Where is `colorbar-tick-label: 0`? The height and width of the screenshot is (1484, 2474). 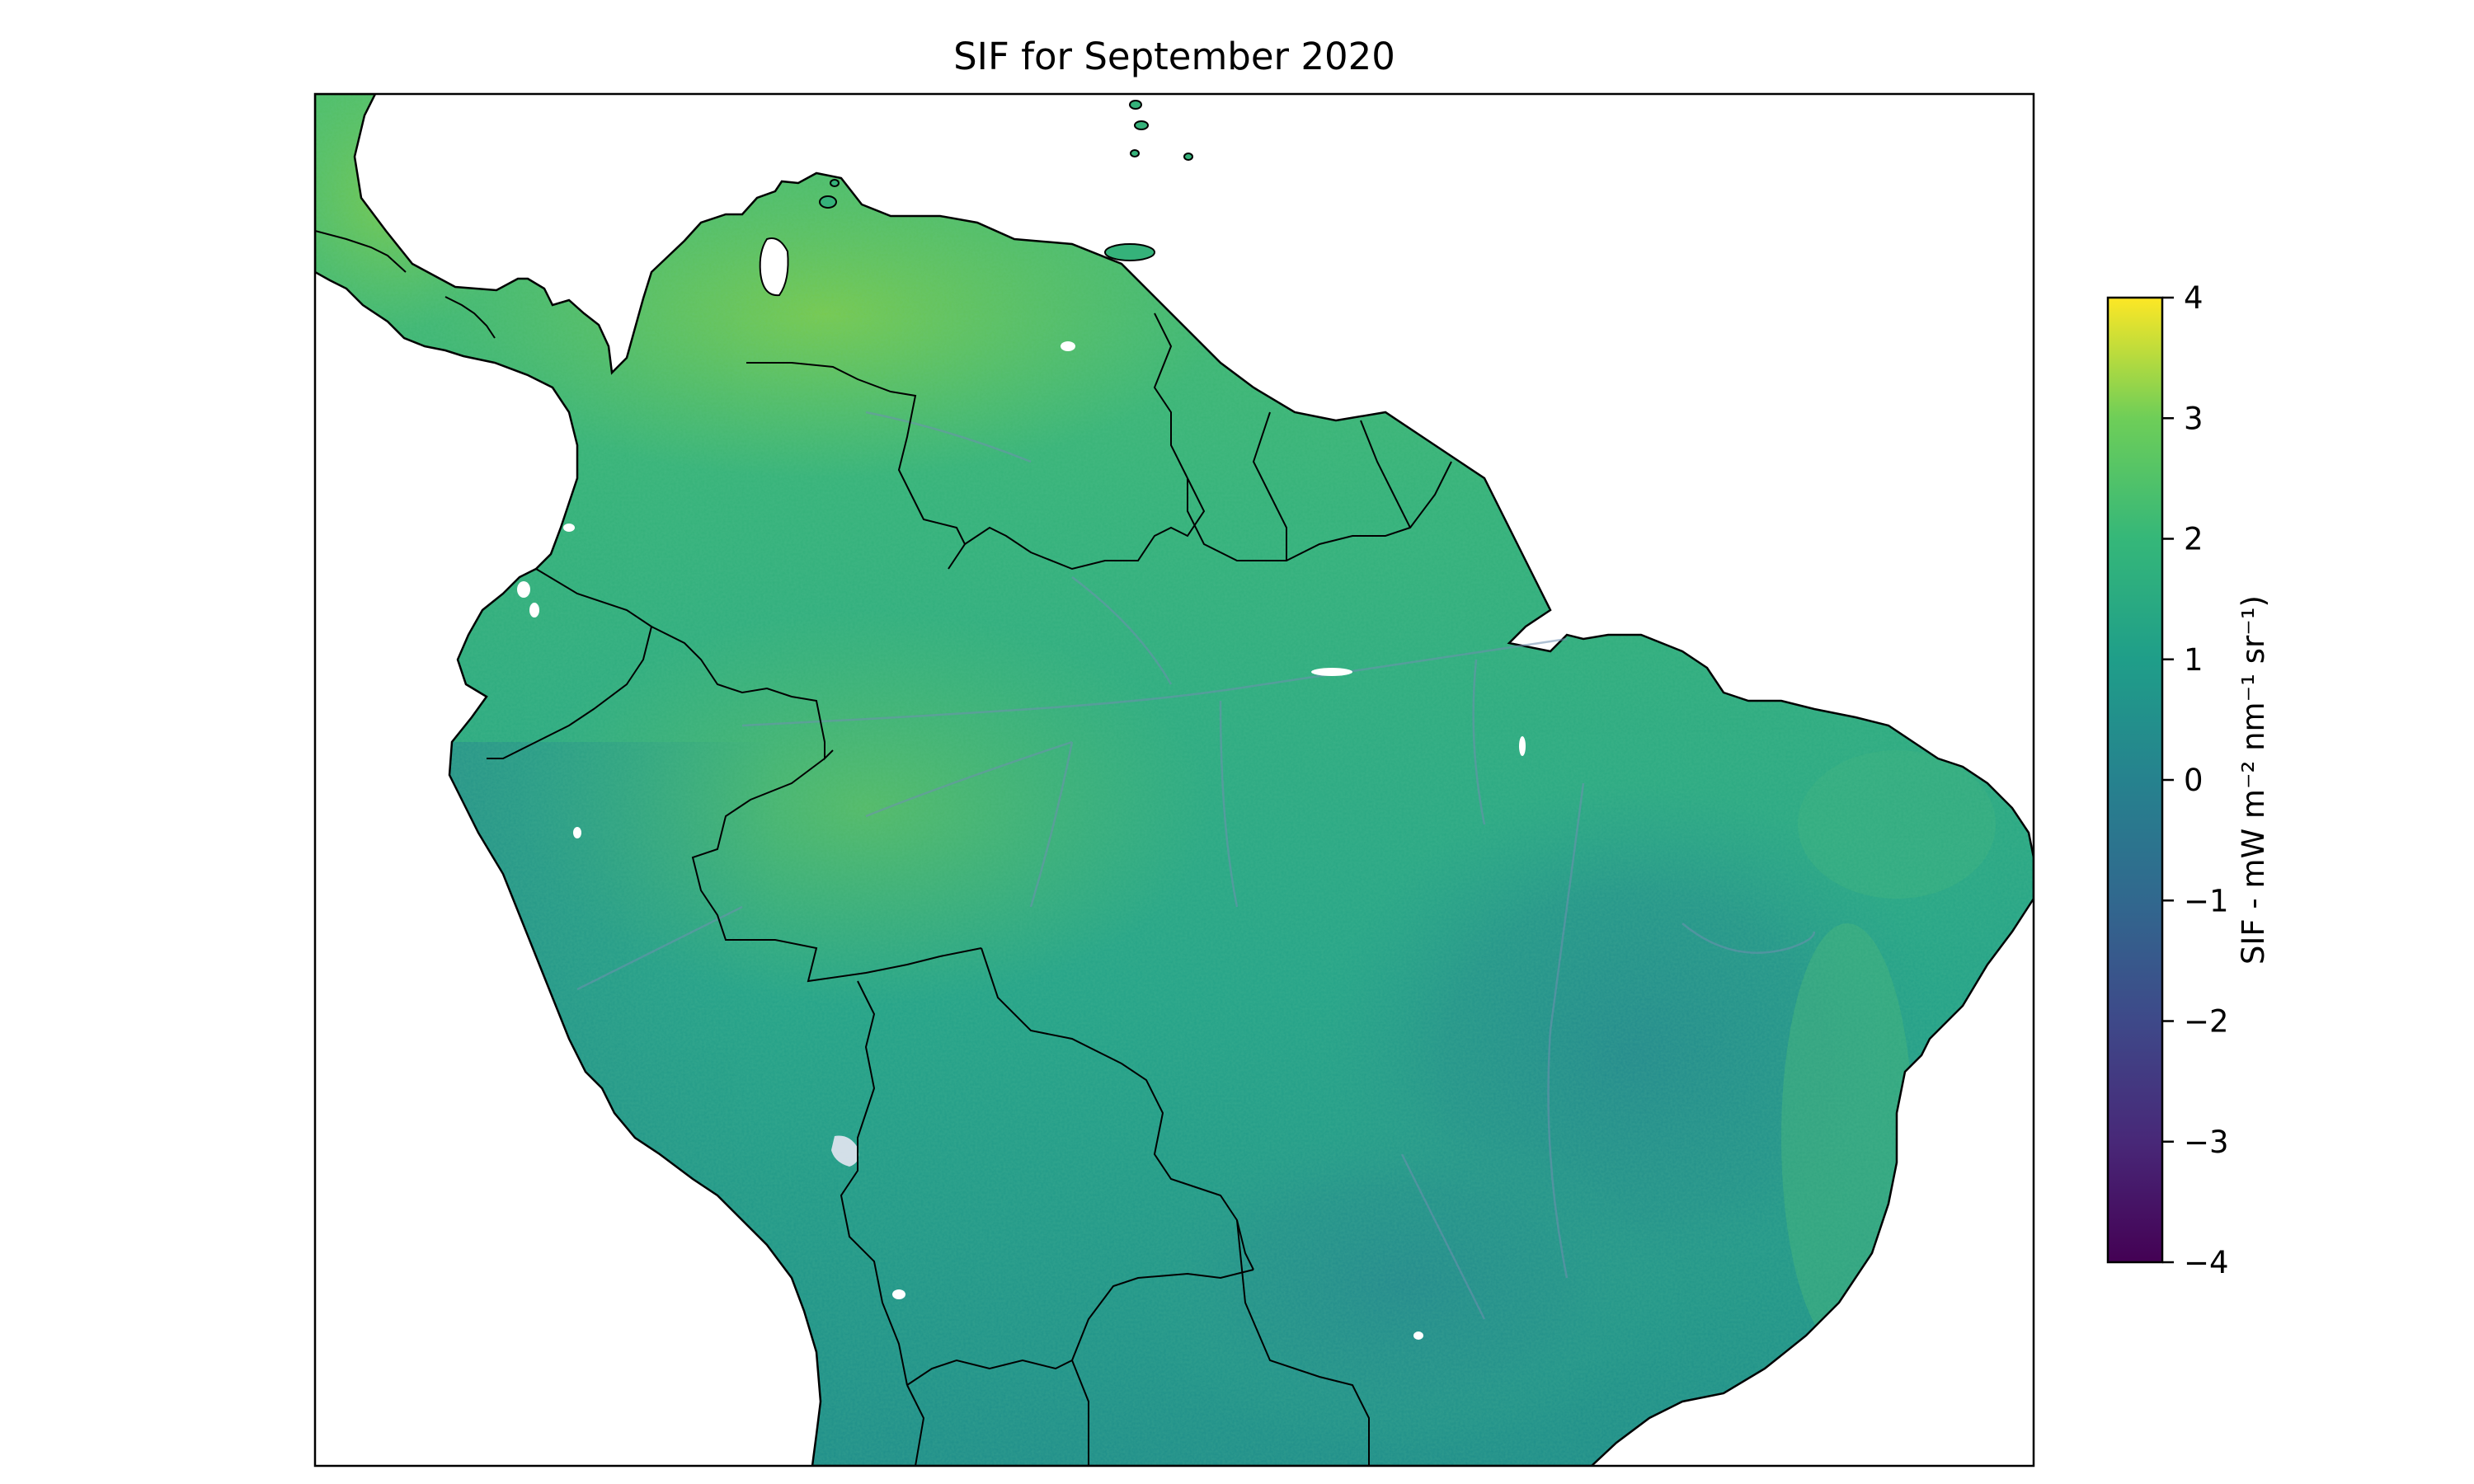
colorbar-tick-label: 0 is located at coordinates (2194, 780).